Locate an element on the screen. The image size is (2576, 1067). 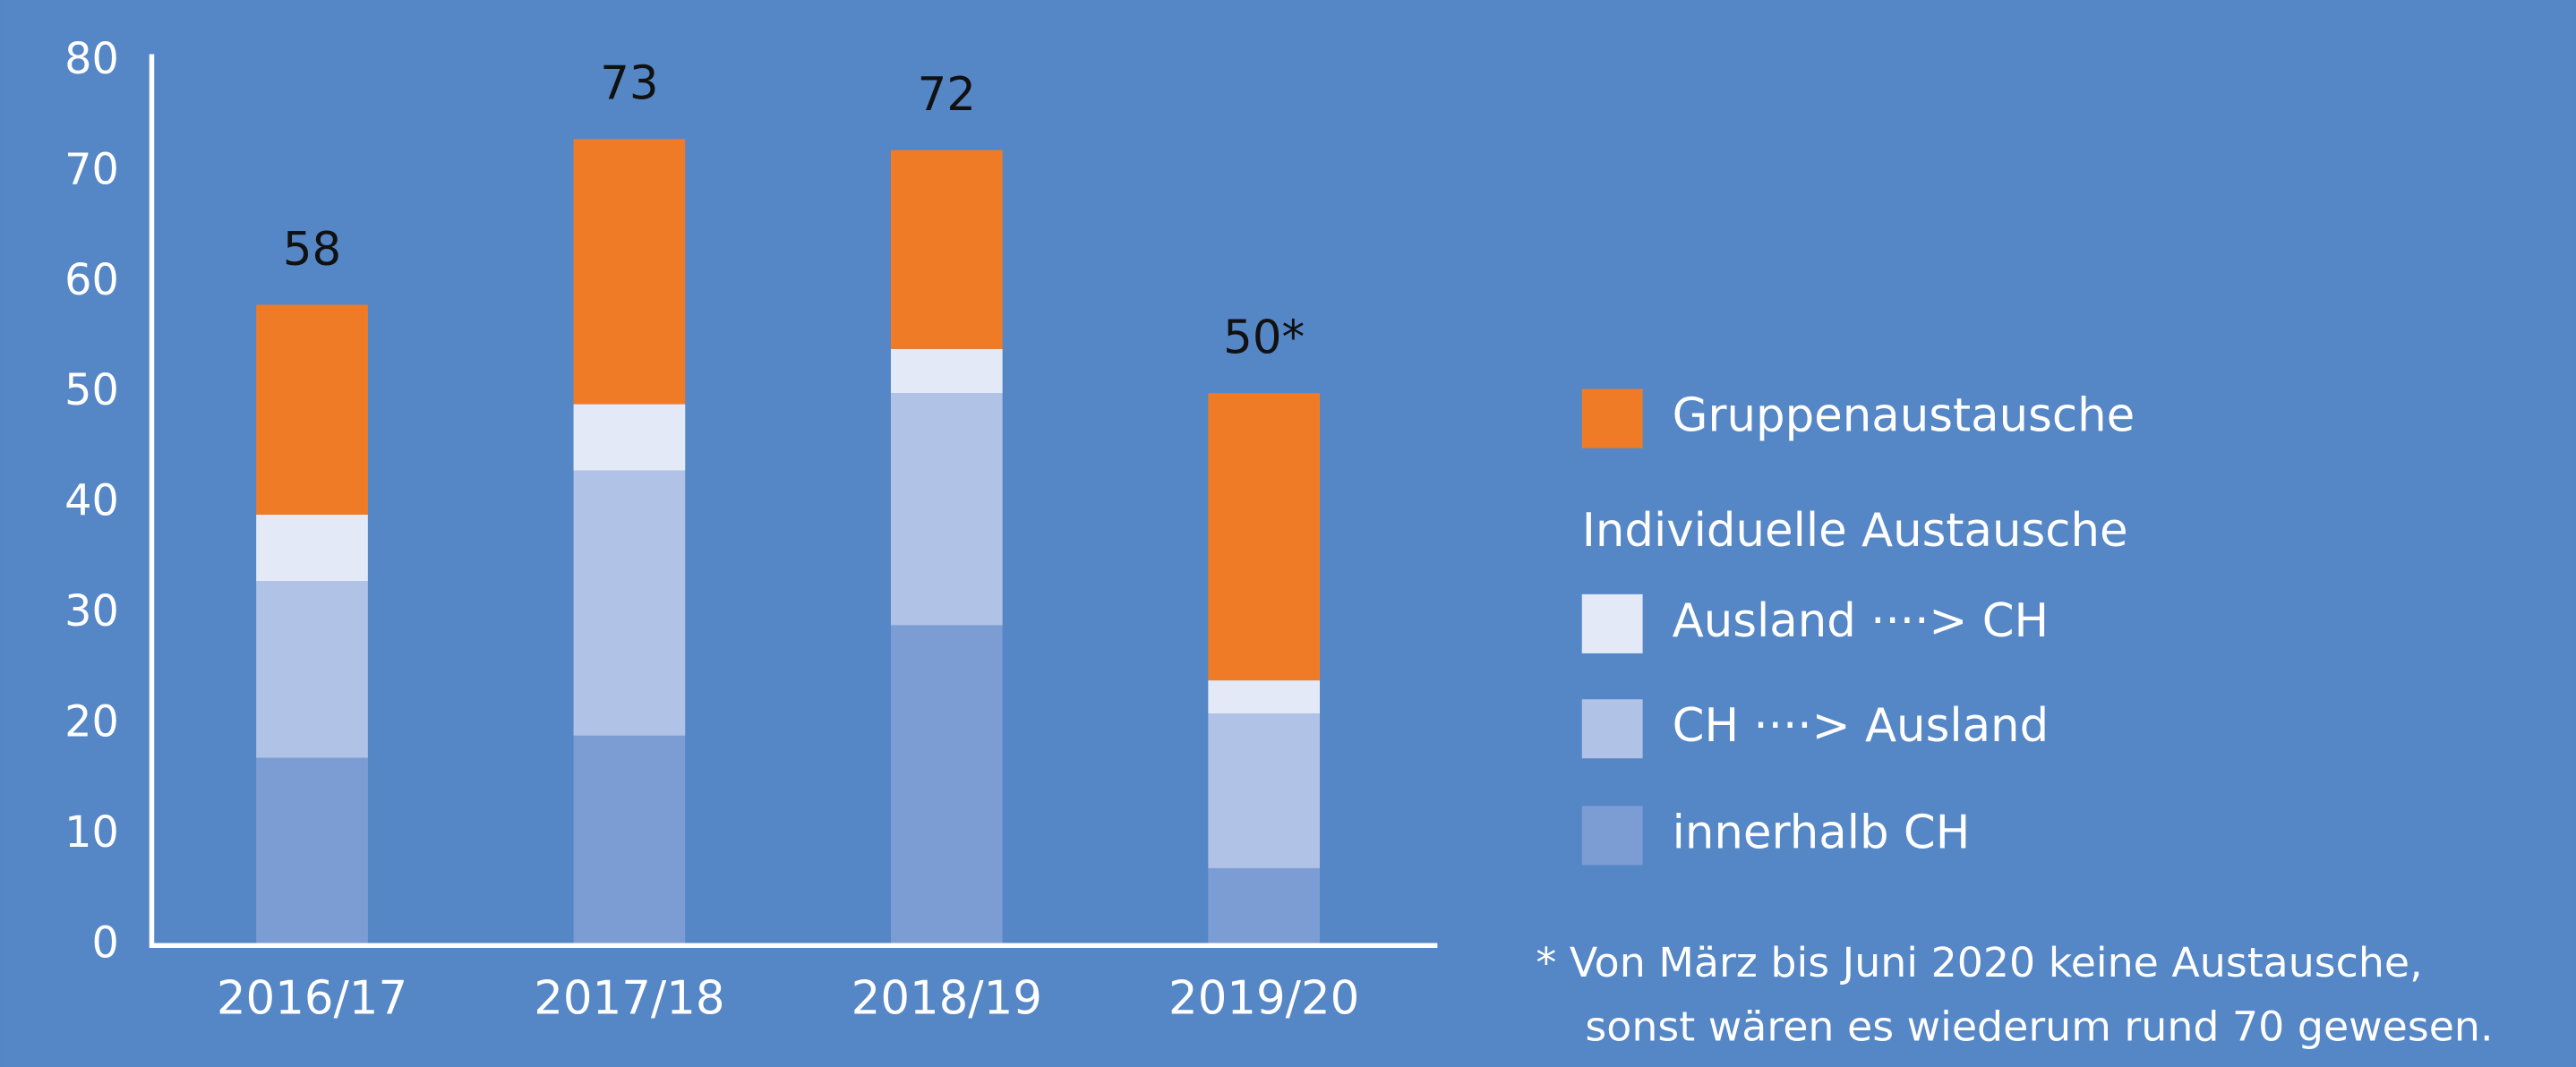
legend-label: Gruppenaustausche is located at coordinates (1904, 416).